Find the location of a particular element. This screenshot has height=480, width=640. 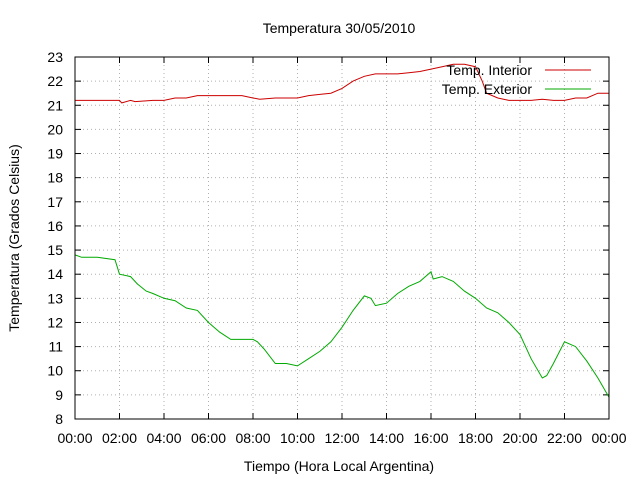

y-tick-label: 9 is located at coordinates (59, 395).